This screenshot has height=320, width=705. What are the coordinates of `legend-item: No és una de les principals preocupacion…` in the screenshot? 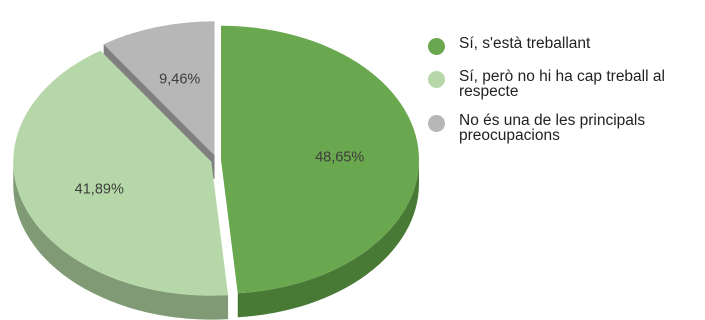 It's located at (563, 128).